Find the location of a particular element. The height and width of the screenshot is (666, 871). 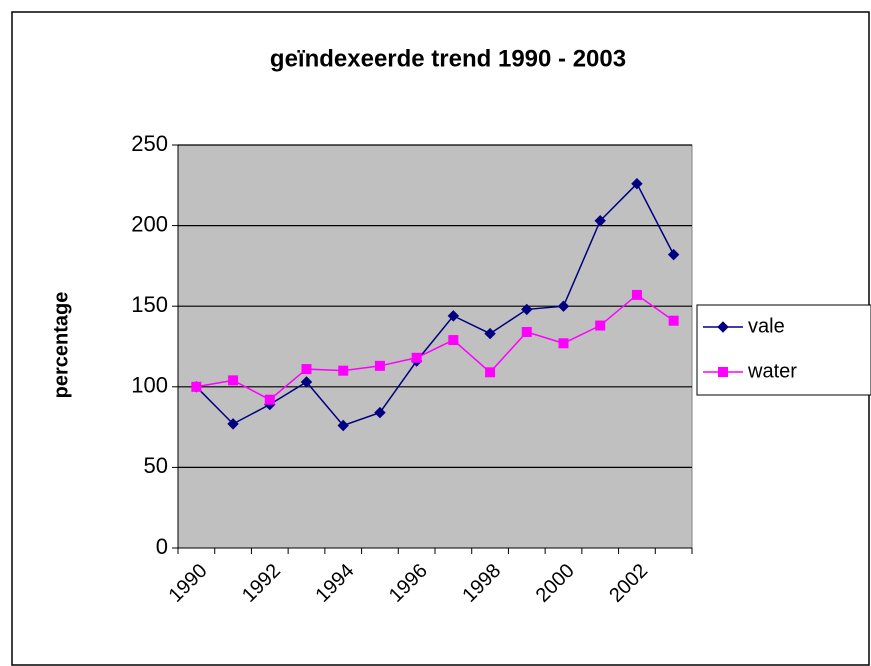

series-line is located at coordinates (435, 347).